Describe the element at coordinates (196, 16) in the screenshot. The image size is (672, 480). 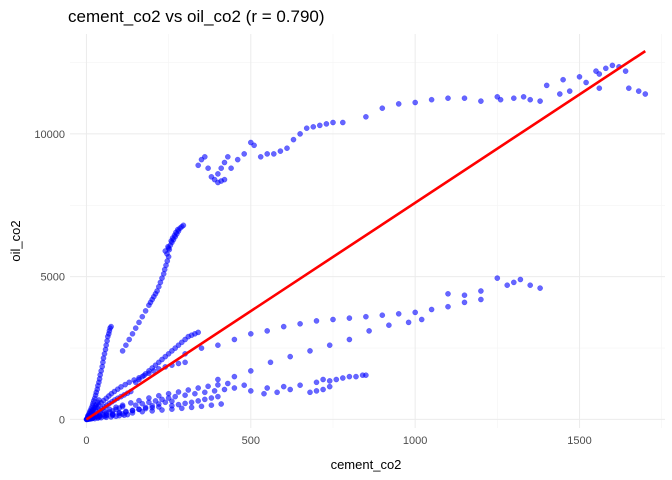
I see `chart-title: cement_co2 vs oil_co2 (r = 0.790)` at that location.